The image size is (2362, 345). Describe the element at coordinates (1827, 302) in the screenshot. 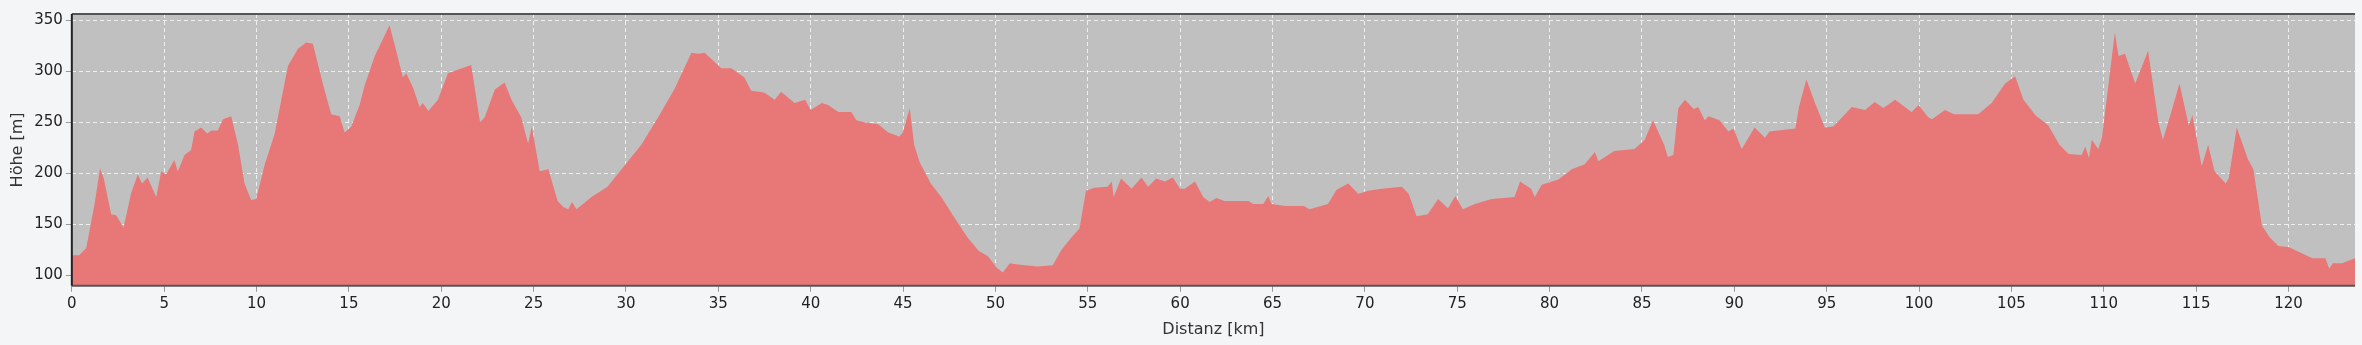

I see `x-tick-label: 95` at that location.